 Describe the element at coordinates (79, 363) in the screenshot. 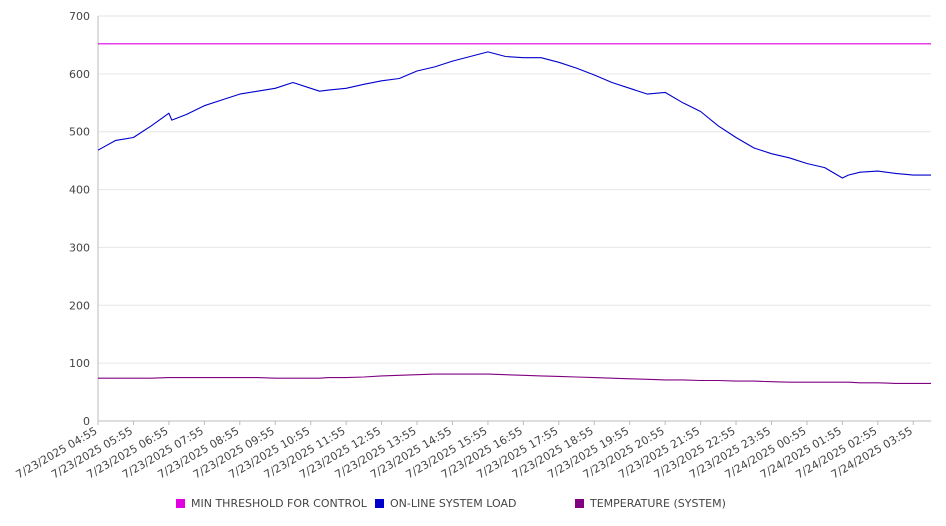

I see `y-tick-label: 100` at that location.